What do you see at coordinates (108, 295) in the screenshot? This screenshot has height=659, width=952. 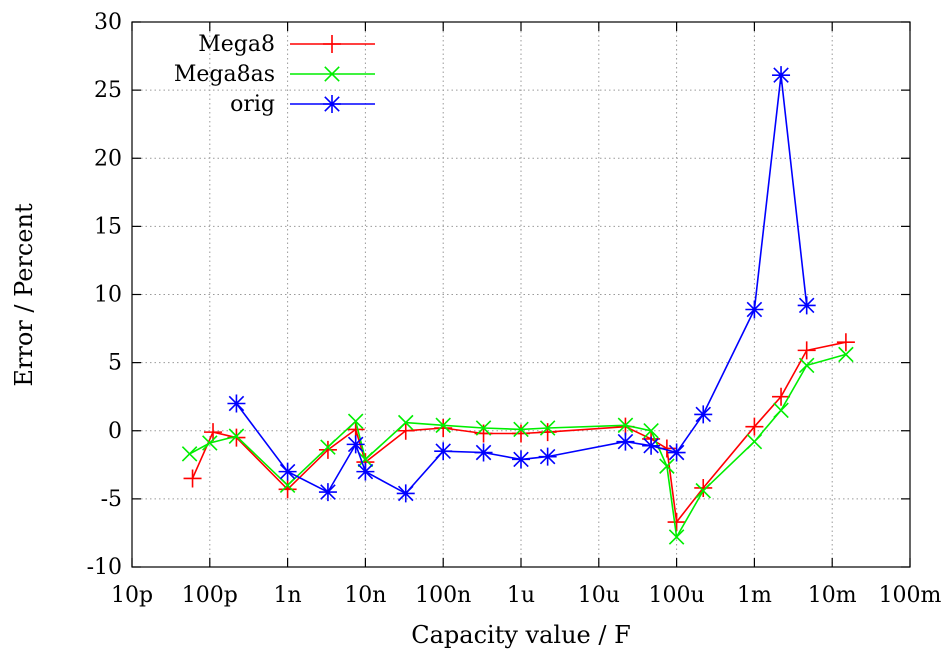 I see `y-tick-label: 10` at bounding box center [108, 295].